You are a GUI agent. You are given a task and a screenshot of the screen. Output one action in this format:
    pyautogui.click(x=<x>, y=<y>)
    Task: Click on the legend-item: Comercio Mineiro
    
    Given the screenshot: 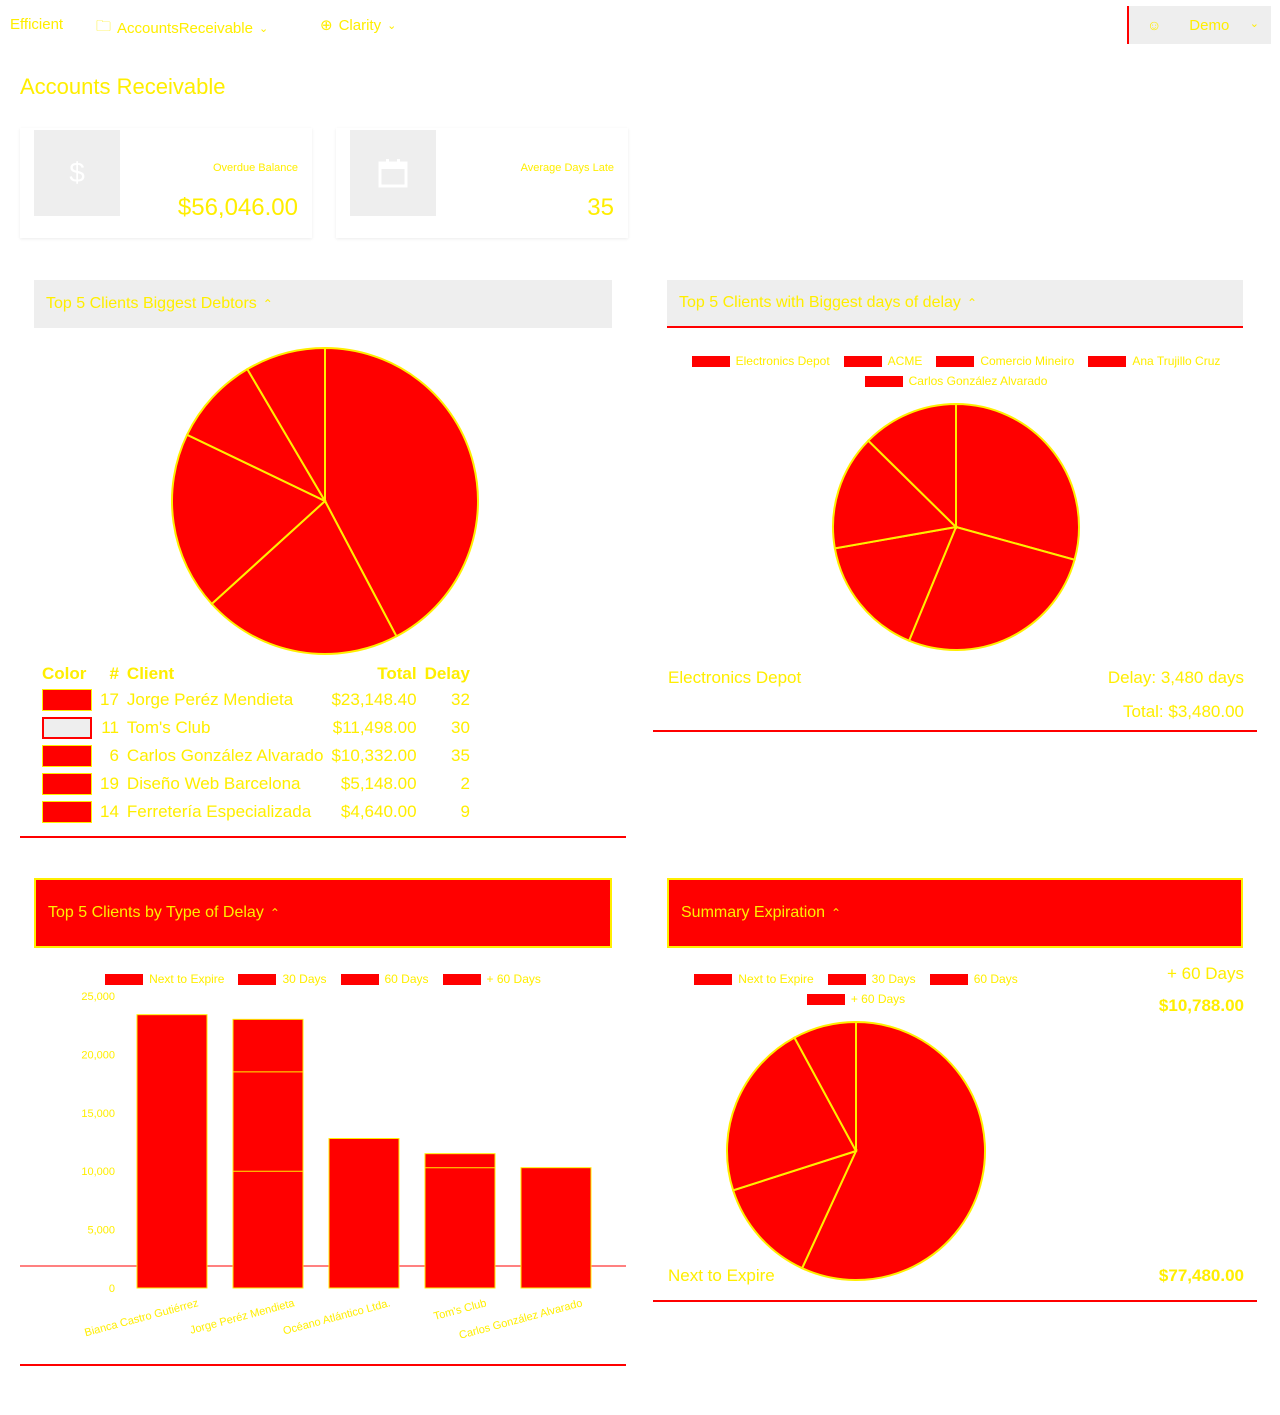 What is the action you would take?
    pyautogui.click(x=1005, y=361)
    